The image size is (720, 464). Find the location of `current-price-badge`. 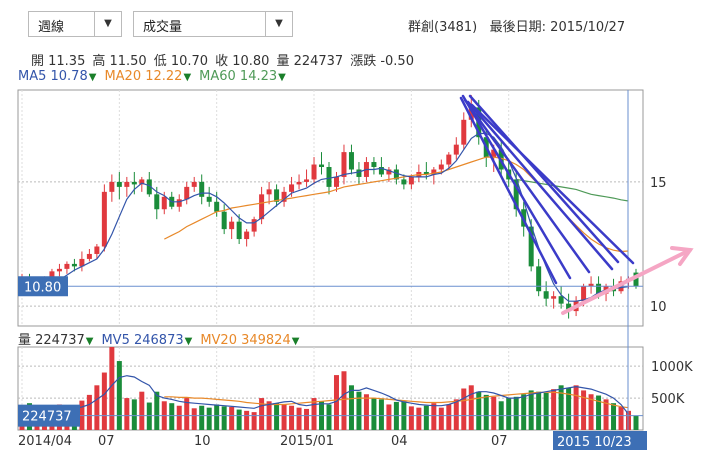

current-price-badge is located at coordinates (43, 286).